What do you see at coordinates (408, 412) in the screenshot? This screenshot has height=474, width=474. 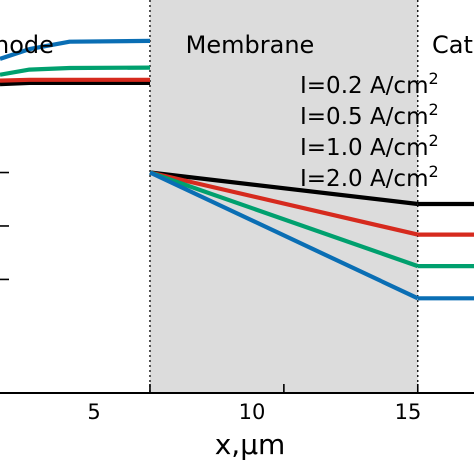 I see `x-tick-label-15: 15` at bounding box center [408, 412].